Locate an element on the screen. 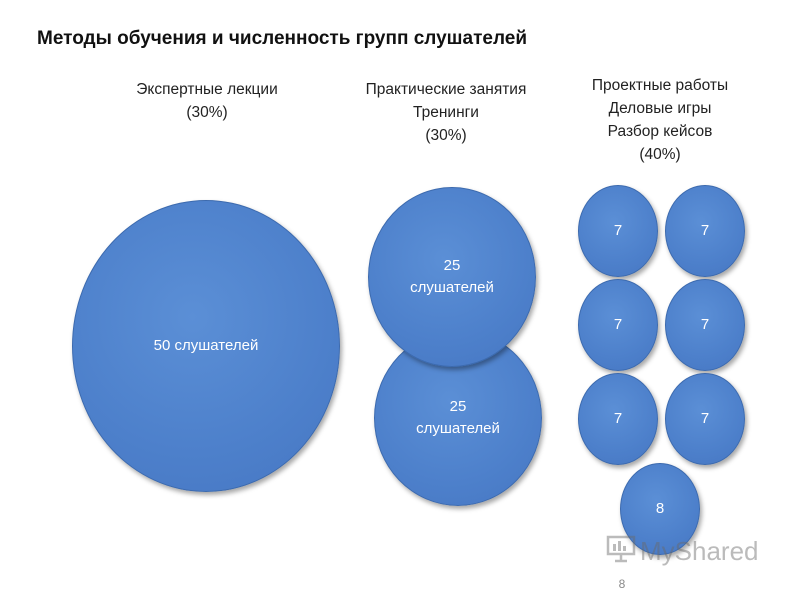 The image size is (800, 600). column-header-line: Разбор кейсов is located at coordinates (660, 131).